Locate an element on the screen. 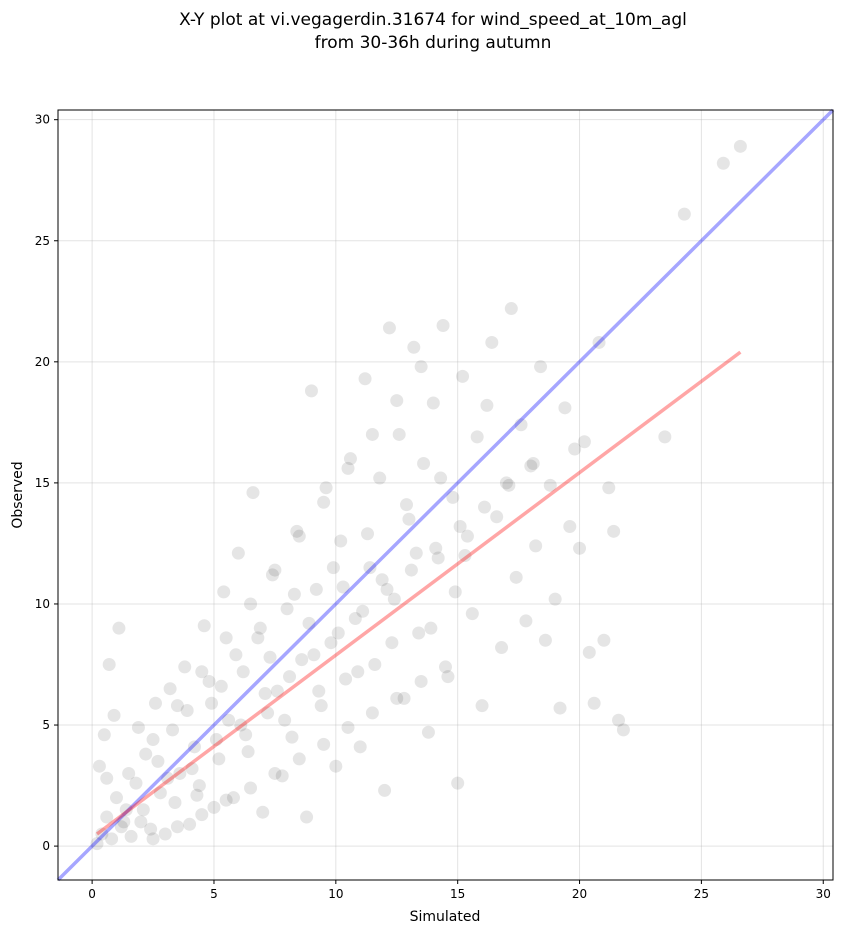 This screenshot has width=843, height=934. y-tick-label-3: 15 is located at coordinates (42, 483).